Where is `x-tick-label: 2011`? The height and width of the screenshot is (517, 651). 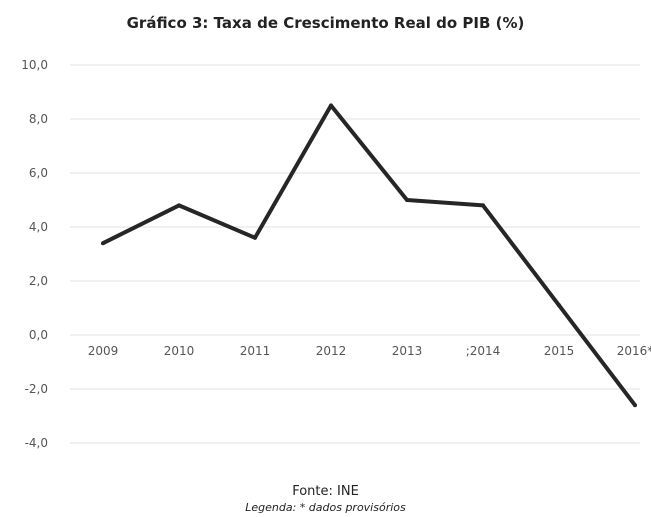
x-tick-label: 2011 is located at coordinates (255, 351).